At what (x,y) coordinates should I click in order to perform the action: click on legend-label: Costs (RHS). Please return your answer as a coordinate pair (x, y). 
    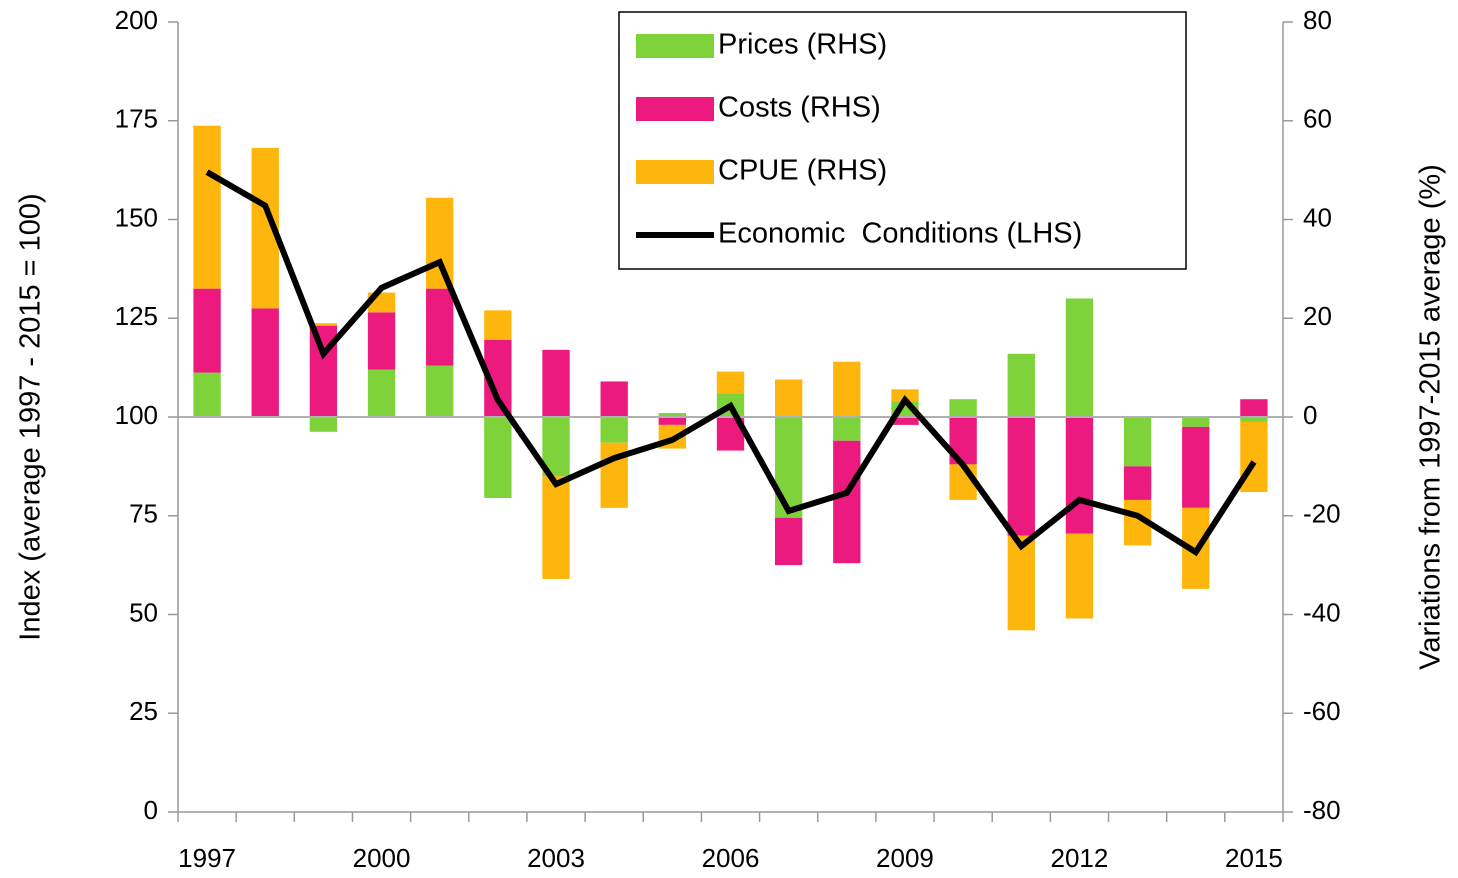
    Looking at the image, I should click on (799, 108).